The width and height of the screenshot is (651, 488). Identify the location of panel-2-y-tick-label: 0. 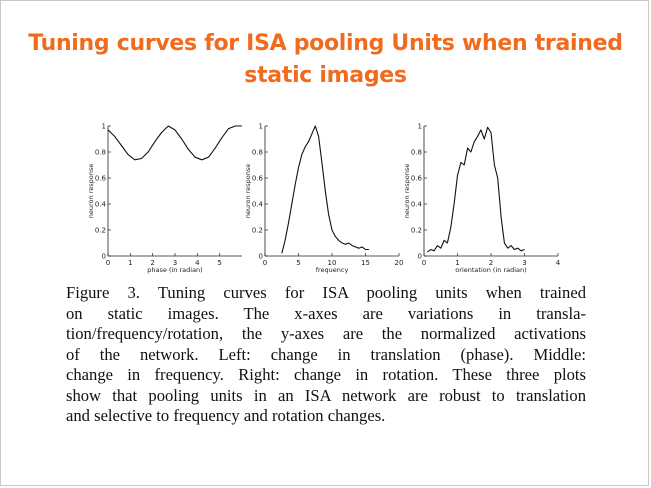
(261, 257).